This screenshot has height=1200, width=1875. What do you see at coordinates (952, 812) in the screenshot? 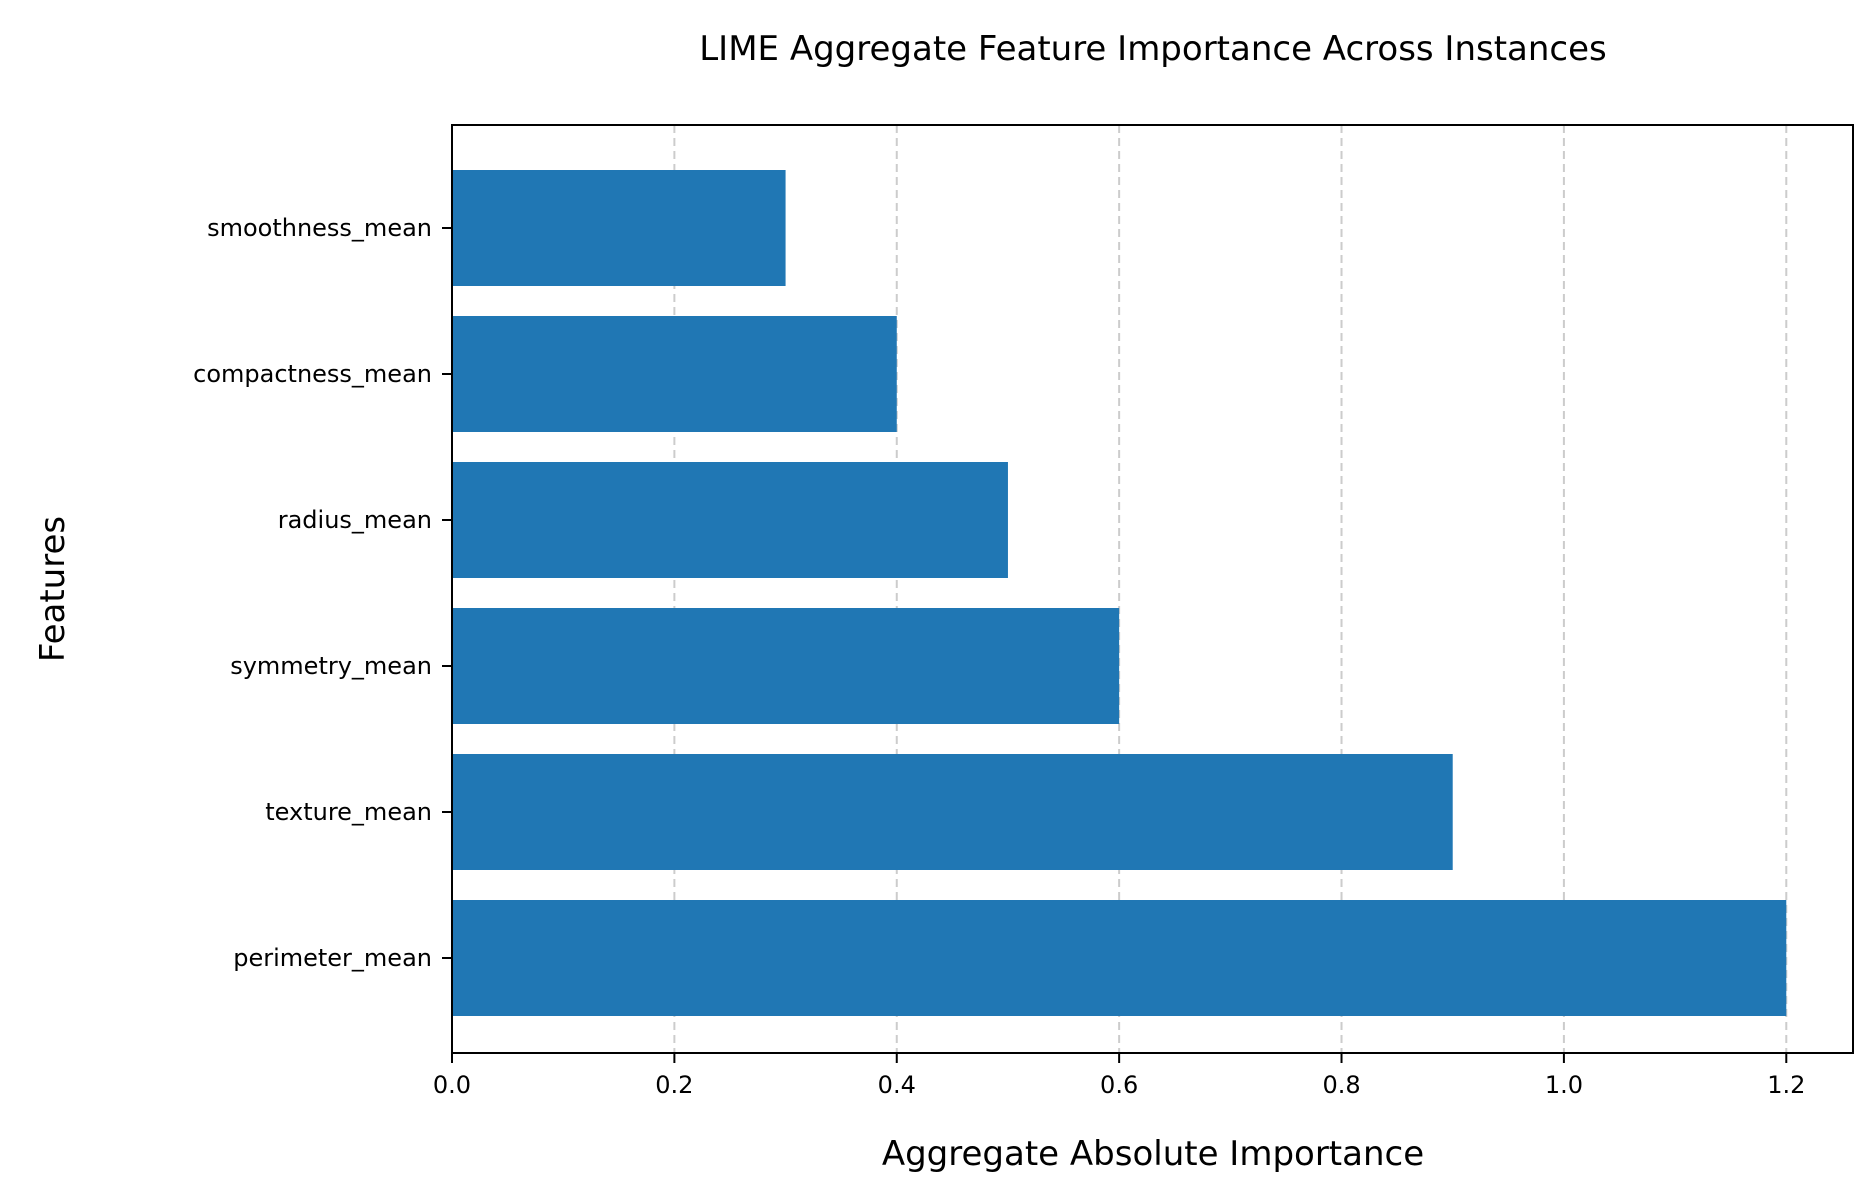
I see `bar-texture_mean` at bounding box center [952, 812].